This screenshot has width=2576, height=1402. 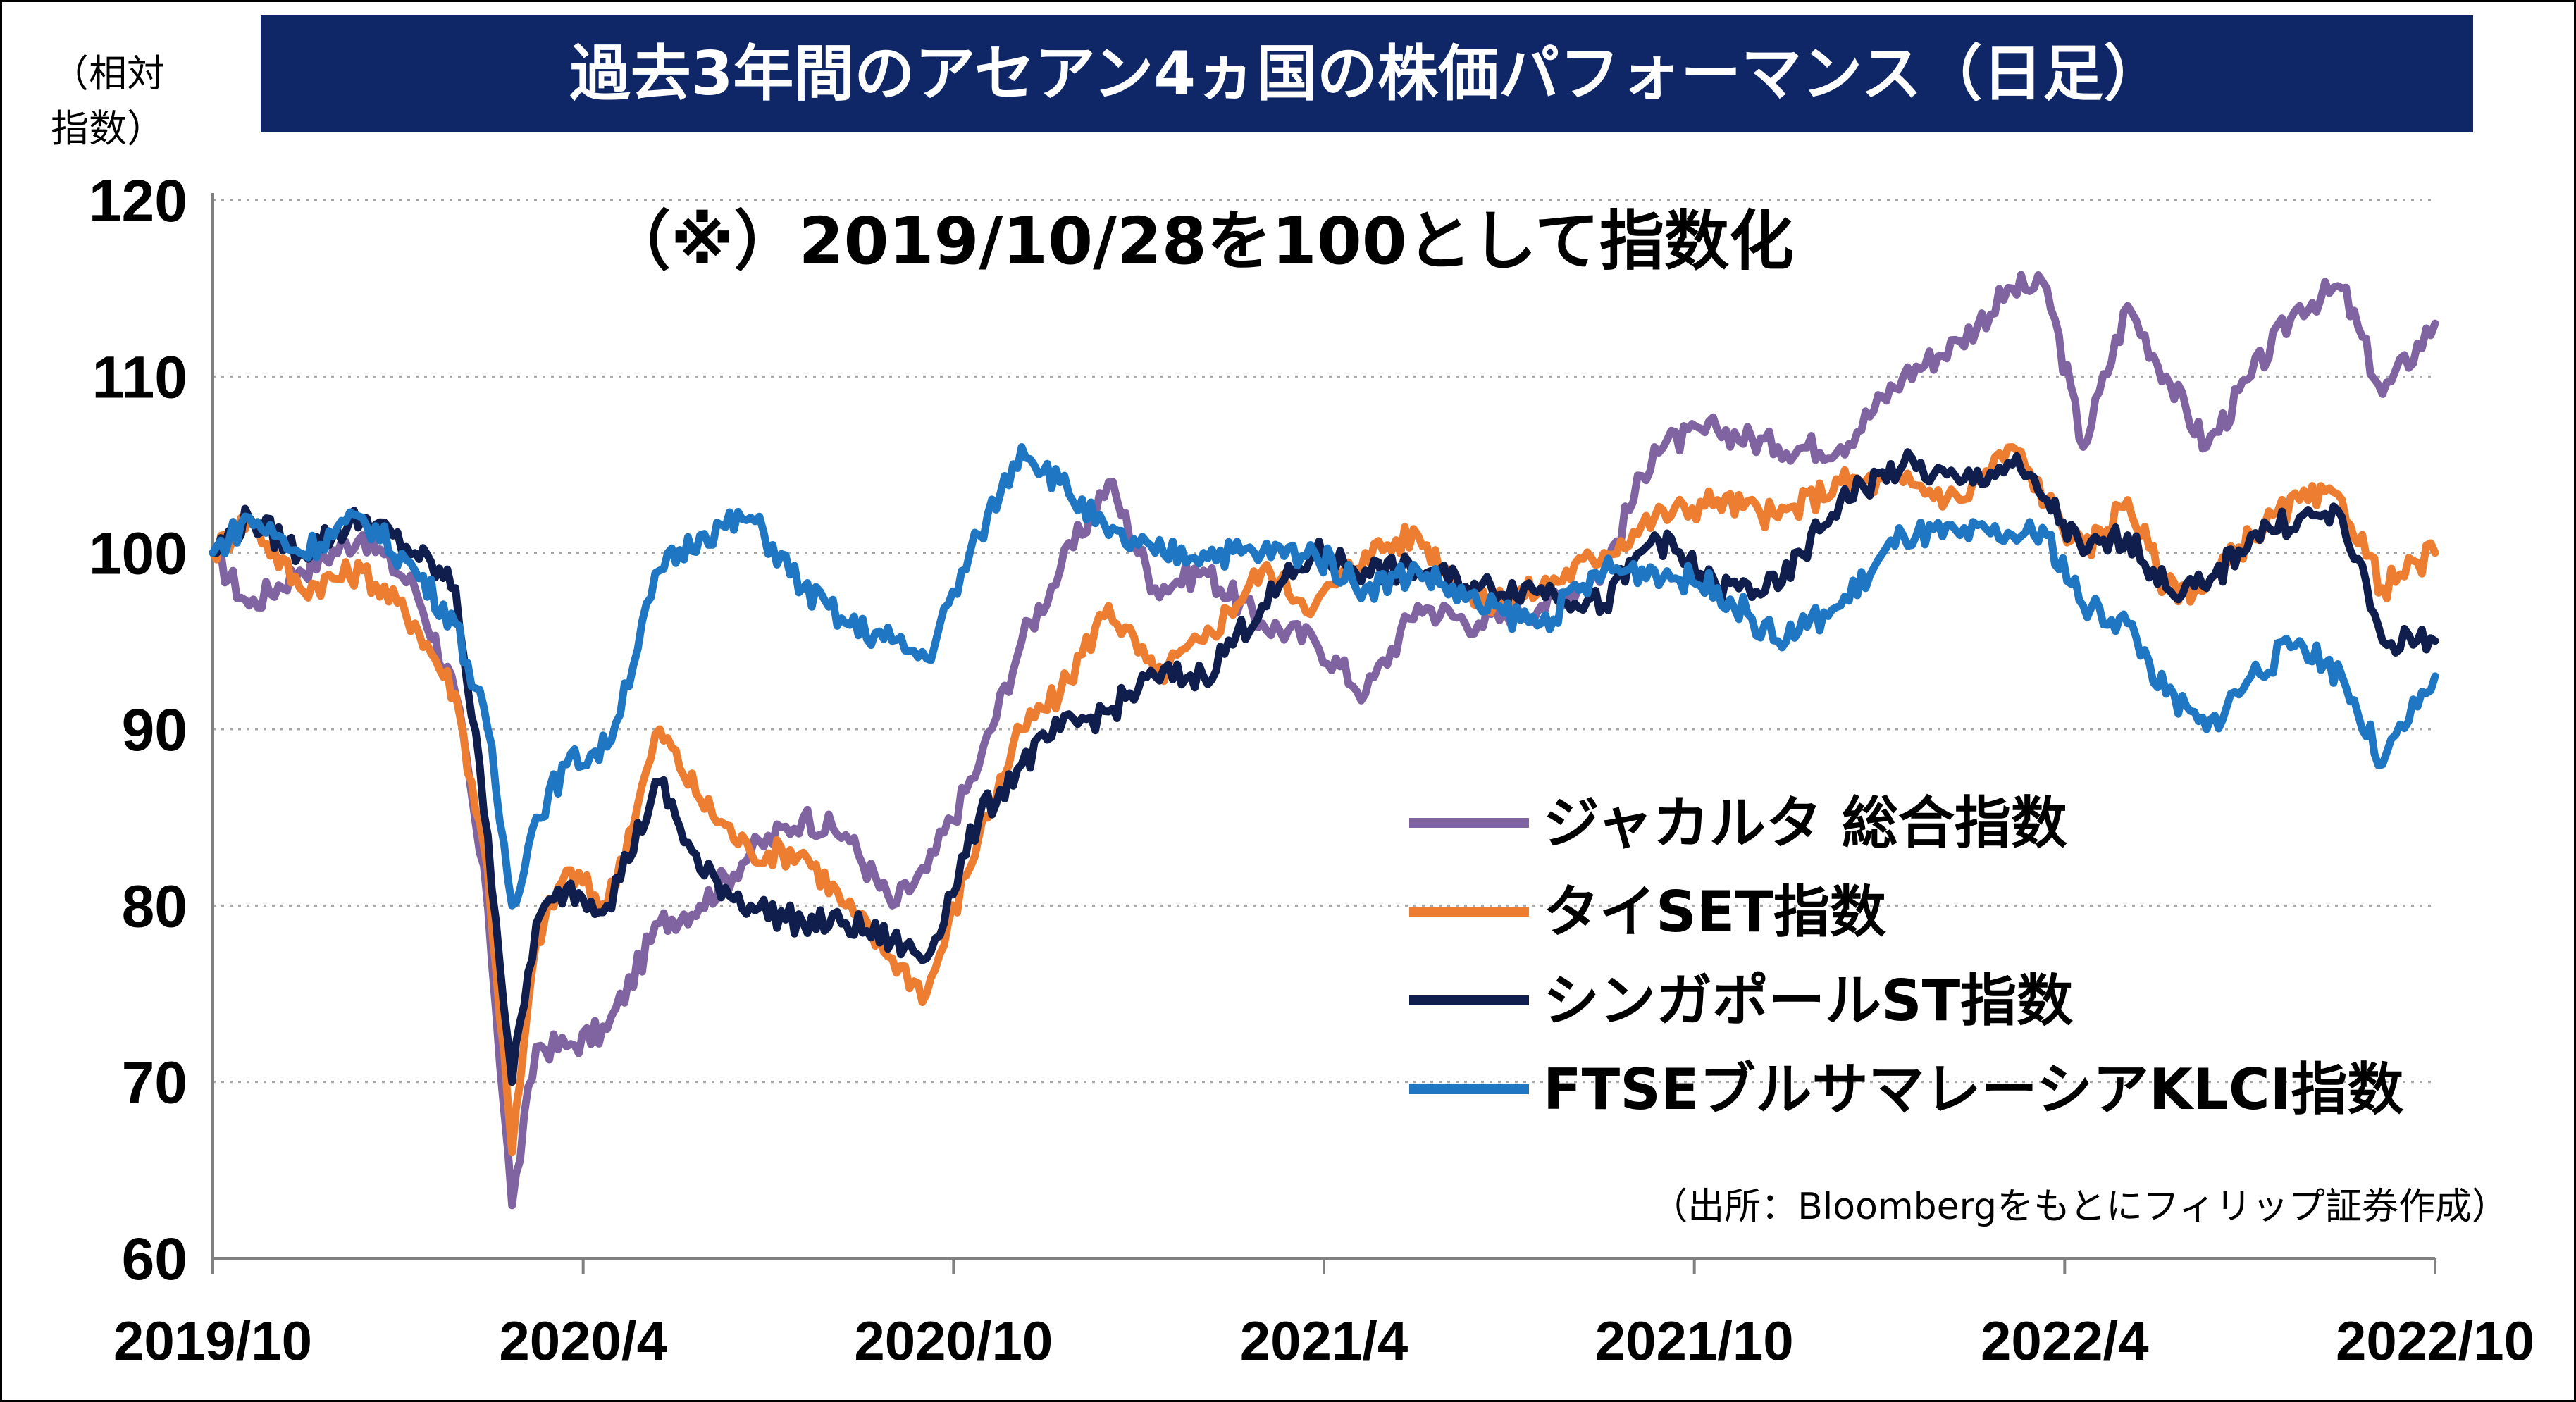 I want to click on chart-subtitle-note: （※）2019/10/28を100として指数化, so click(x=1200, y=241).